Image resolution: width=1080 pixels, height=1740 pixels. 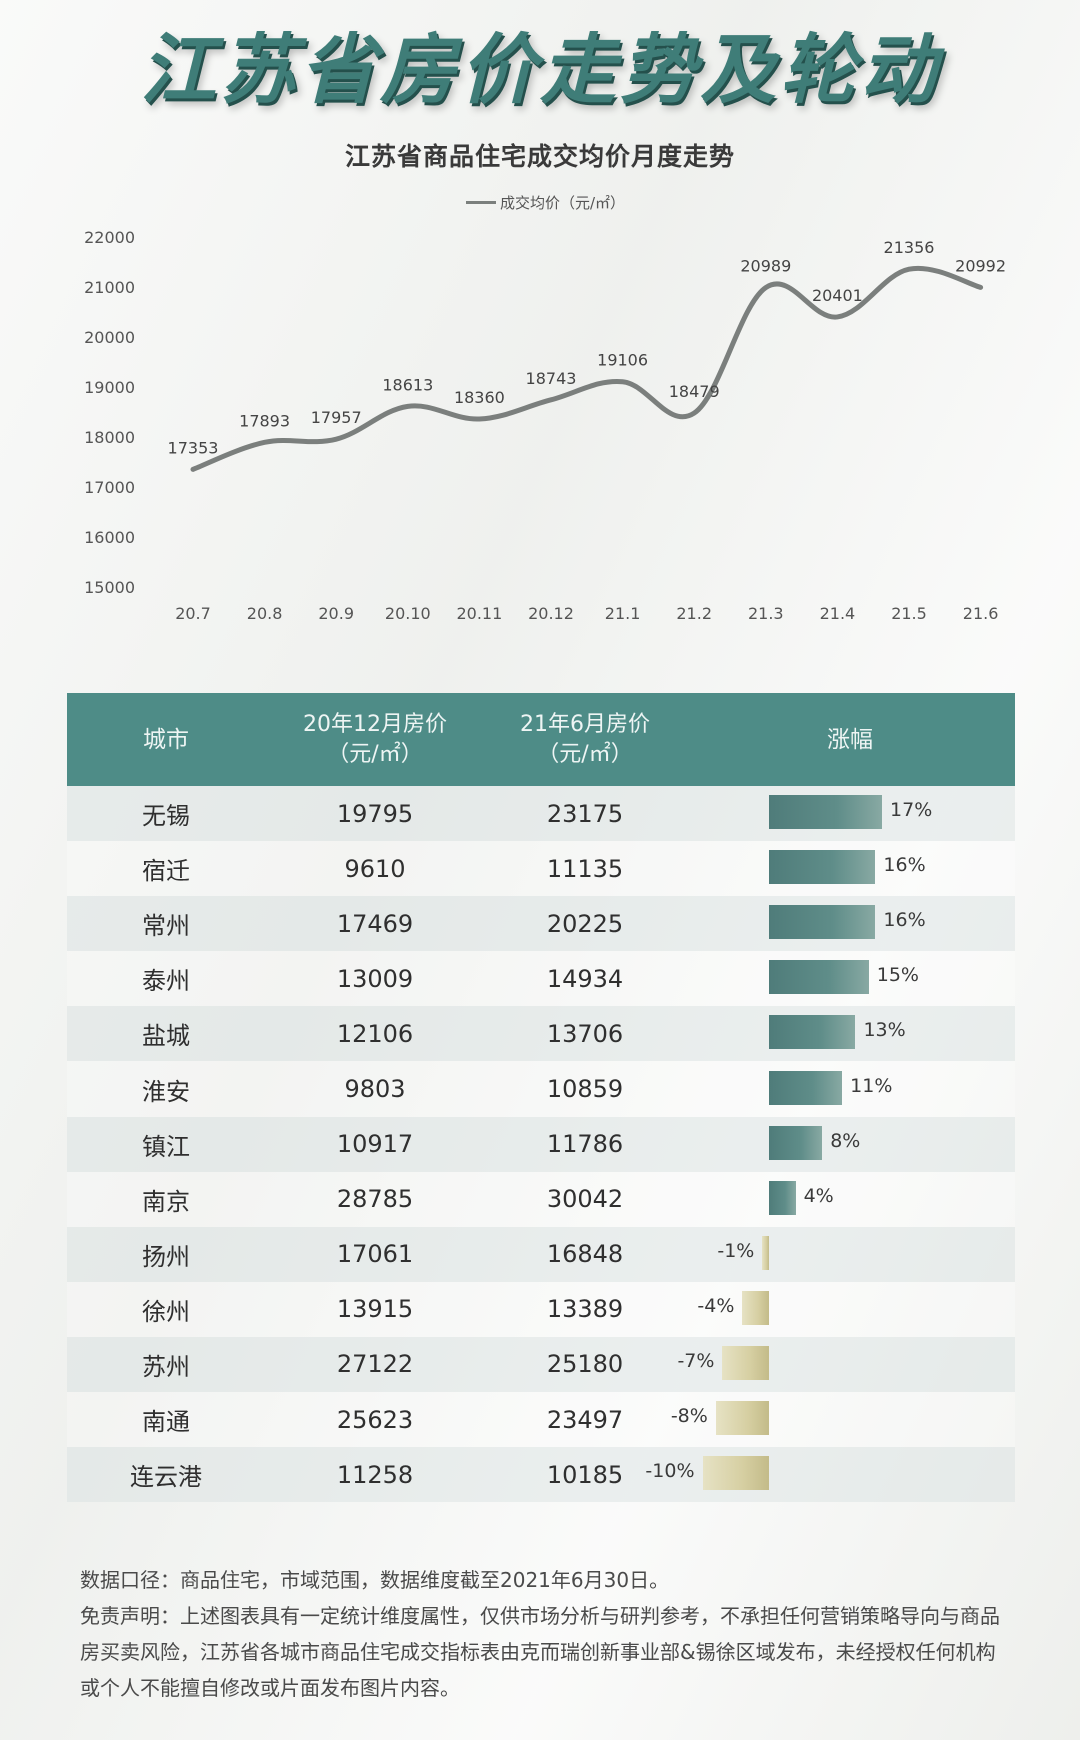 I want to click on y-tick-label: 19000, so click(x=109, y=387).